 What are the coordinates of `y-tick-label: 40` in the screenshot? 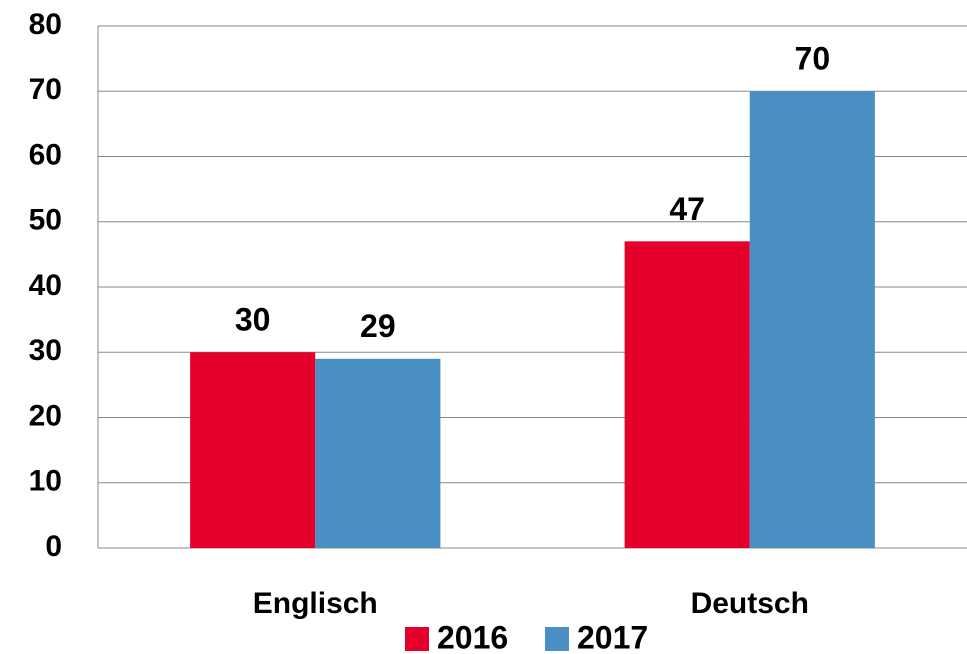 It's located at (45, 285).